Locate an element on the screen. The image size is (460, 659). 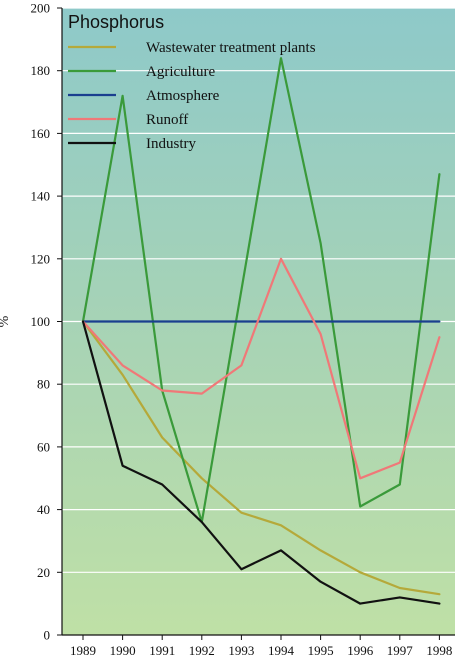
y-tick-label-60: 60 is located at coordinates (43, 446).